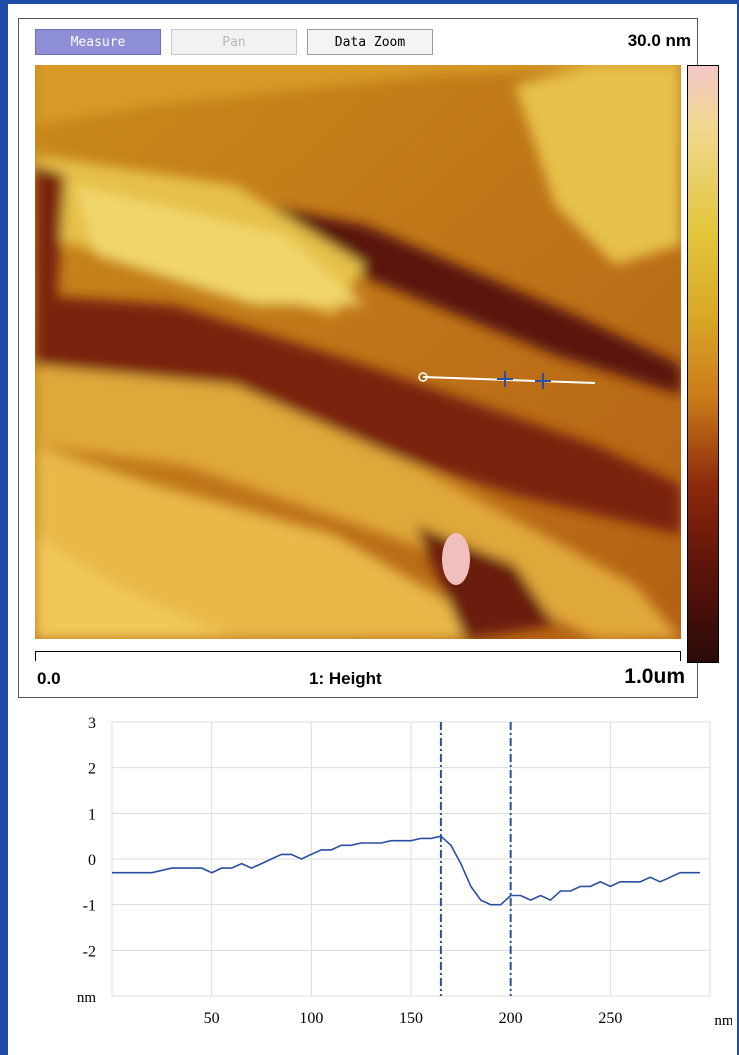 This screenshot has width=739, height=1055. Describe the element at coordinates (511, 1018) in the screenshot. I see `x-tick-label: 200` at that location.